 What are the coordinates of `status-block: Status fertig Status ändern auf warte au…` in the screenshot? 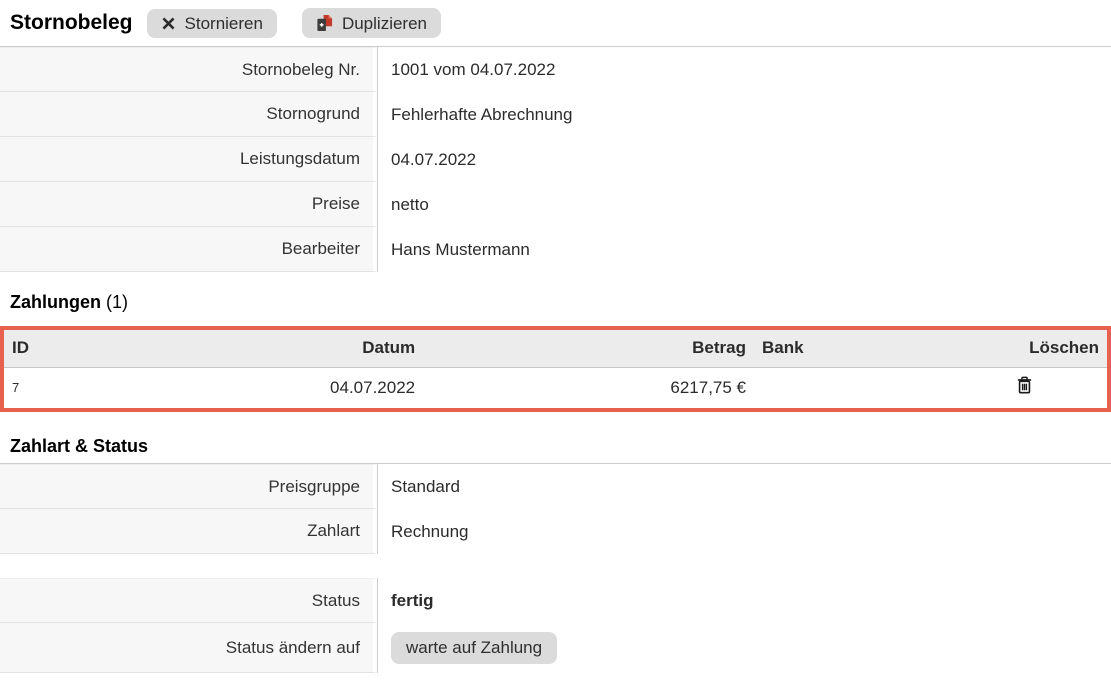 It's located at (555, 625).